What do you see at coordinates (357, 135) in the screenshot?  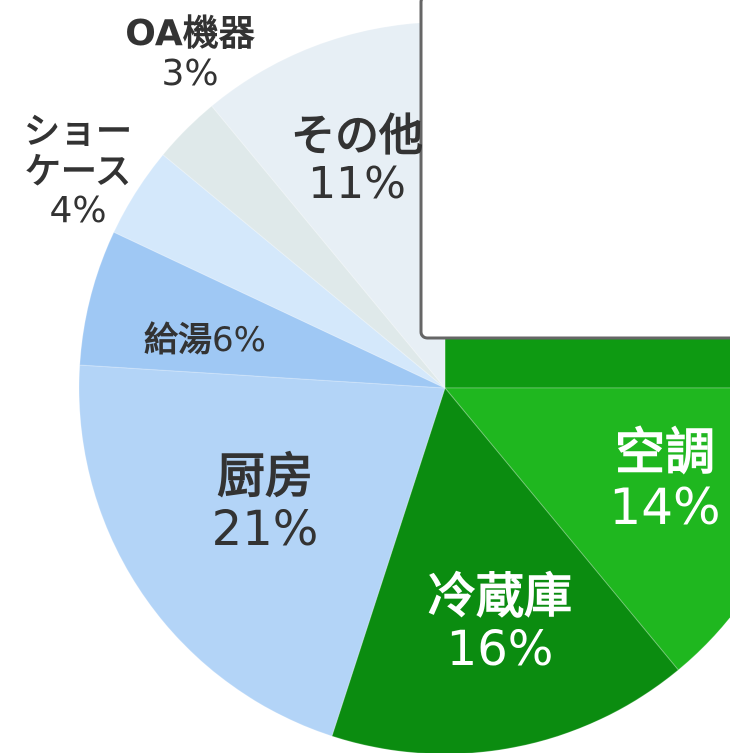 I see `category-label: その他` at bounding box center [357, 135].